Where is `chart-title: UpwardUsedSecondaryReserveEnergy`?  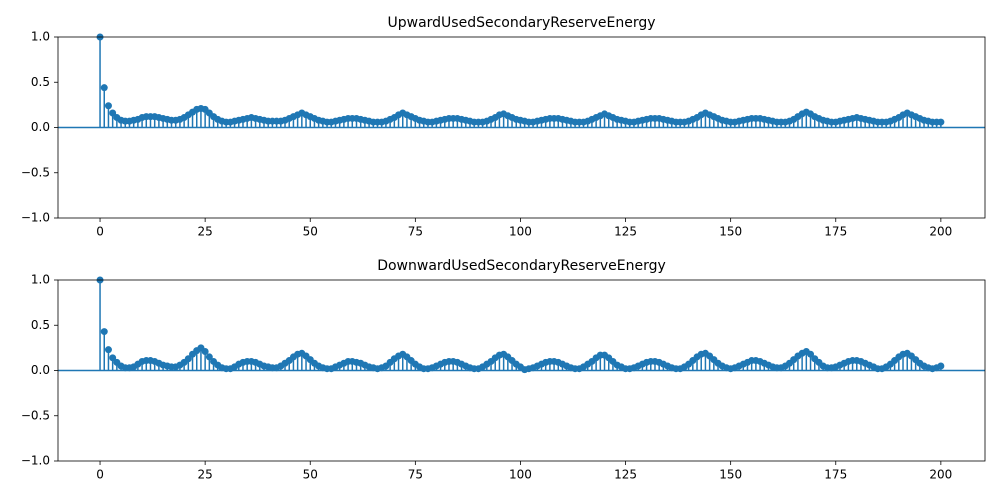 chart-title: UpwardUsedSecondaryReserveEnergy is located at coordinates (521, 23).